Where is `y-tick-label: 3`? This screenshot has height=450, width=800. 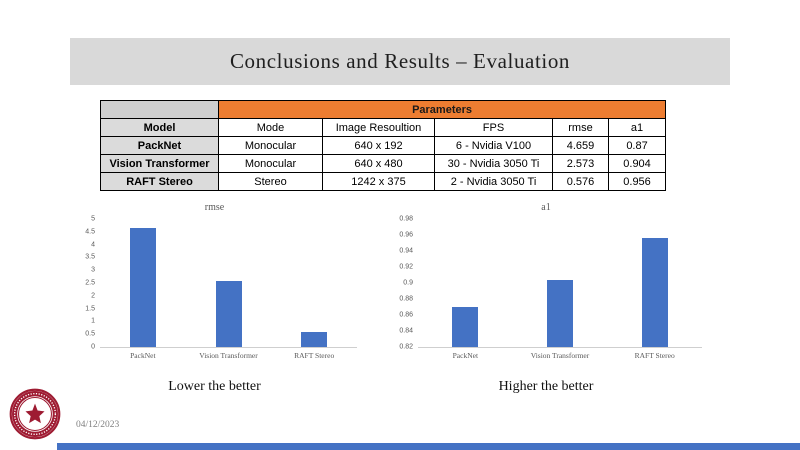 y-tick-label: 3 is located at coordinates (93, 270).